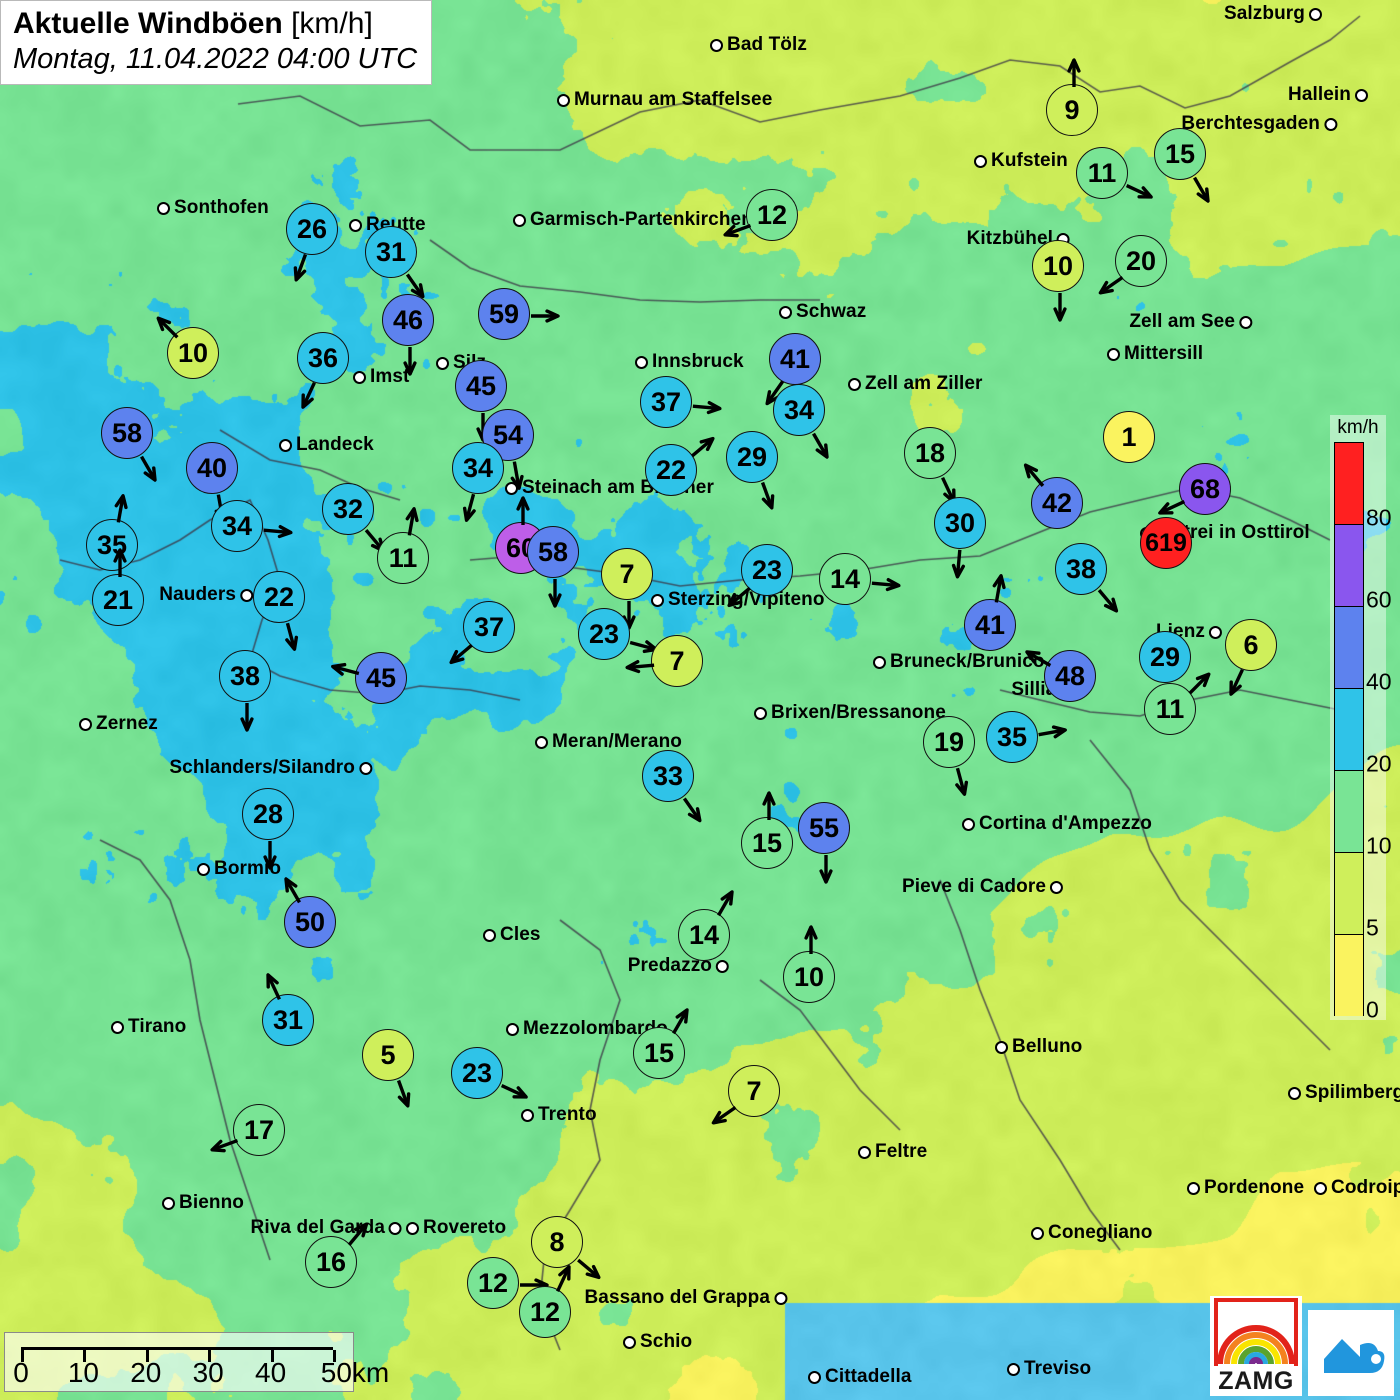  I want to click on wind-value-bubble: 6, so click(1251, 645).